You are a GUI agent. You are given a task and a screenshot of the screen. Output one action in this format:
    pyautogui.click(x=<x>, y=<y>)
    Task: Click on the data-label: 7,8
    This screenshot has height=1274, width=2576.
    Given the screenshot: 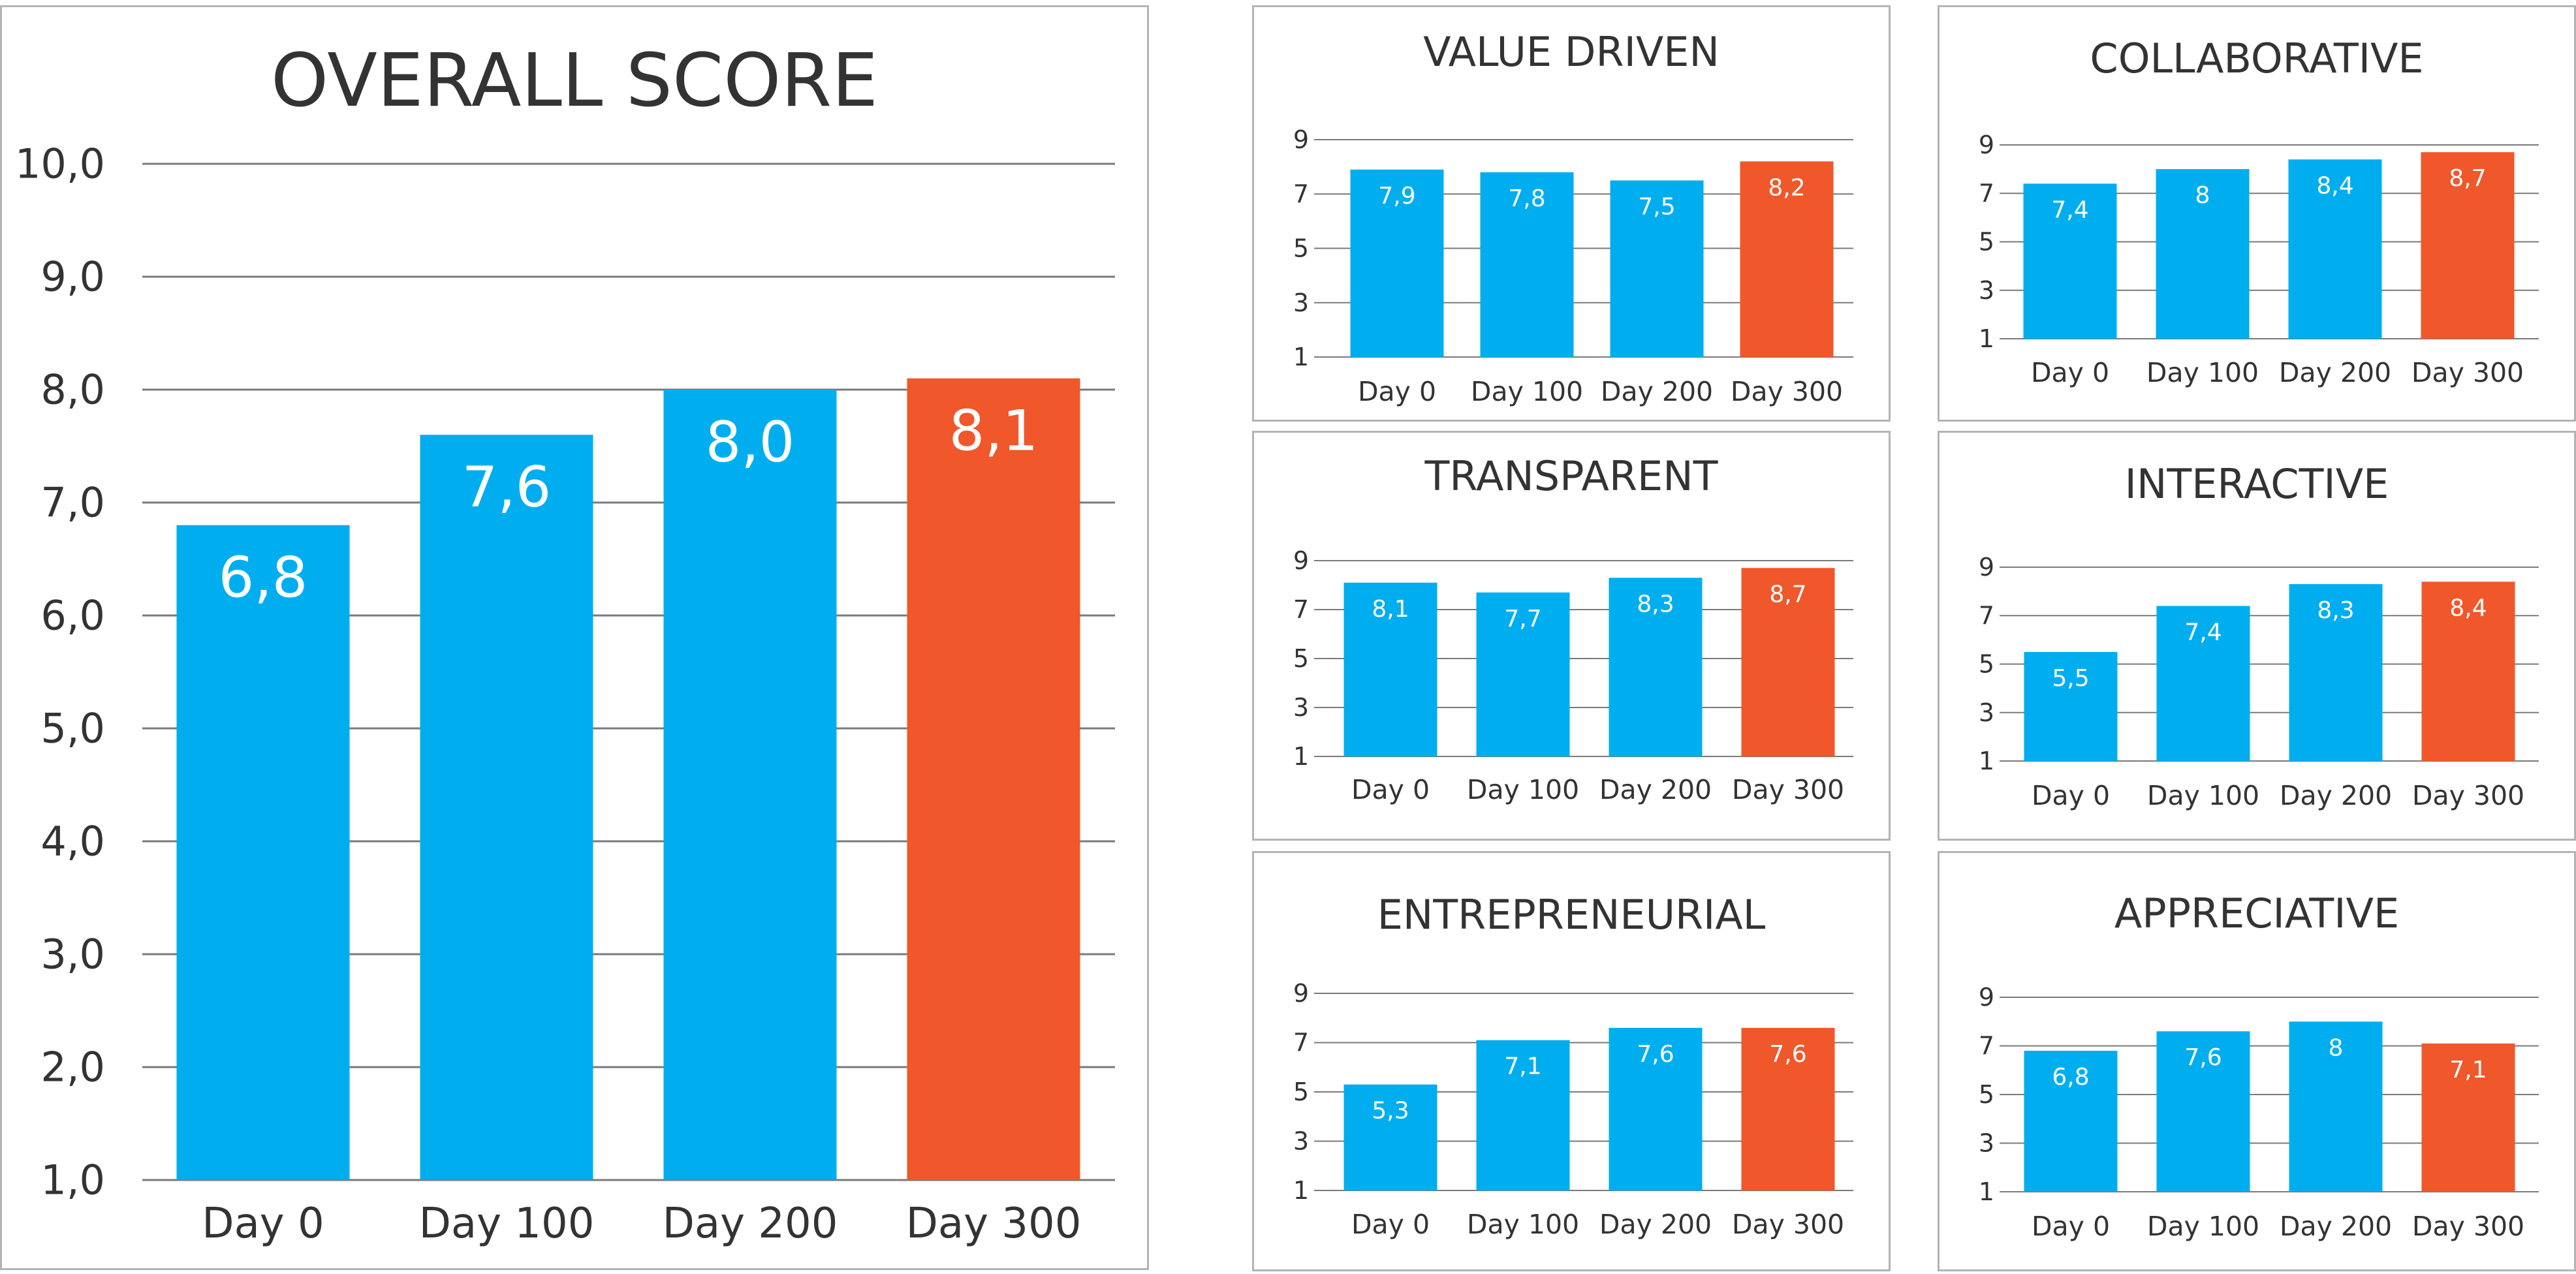 What is the action you would take?
    pyautogui.click(x=1526, y=198)
    